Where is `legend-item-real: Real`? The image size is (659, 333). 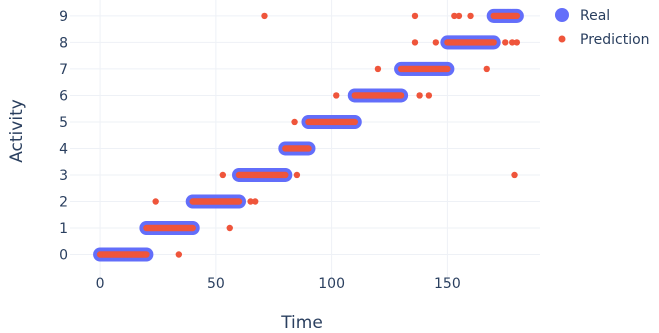 legend-item-real: Real is located at coordinates (582, 16).